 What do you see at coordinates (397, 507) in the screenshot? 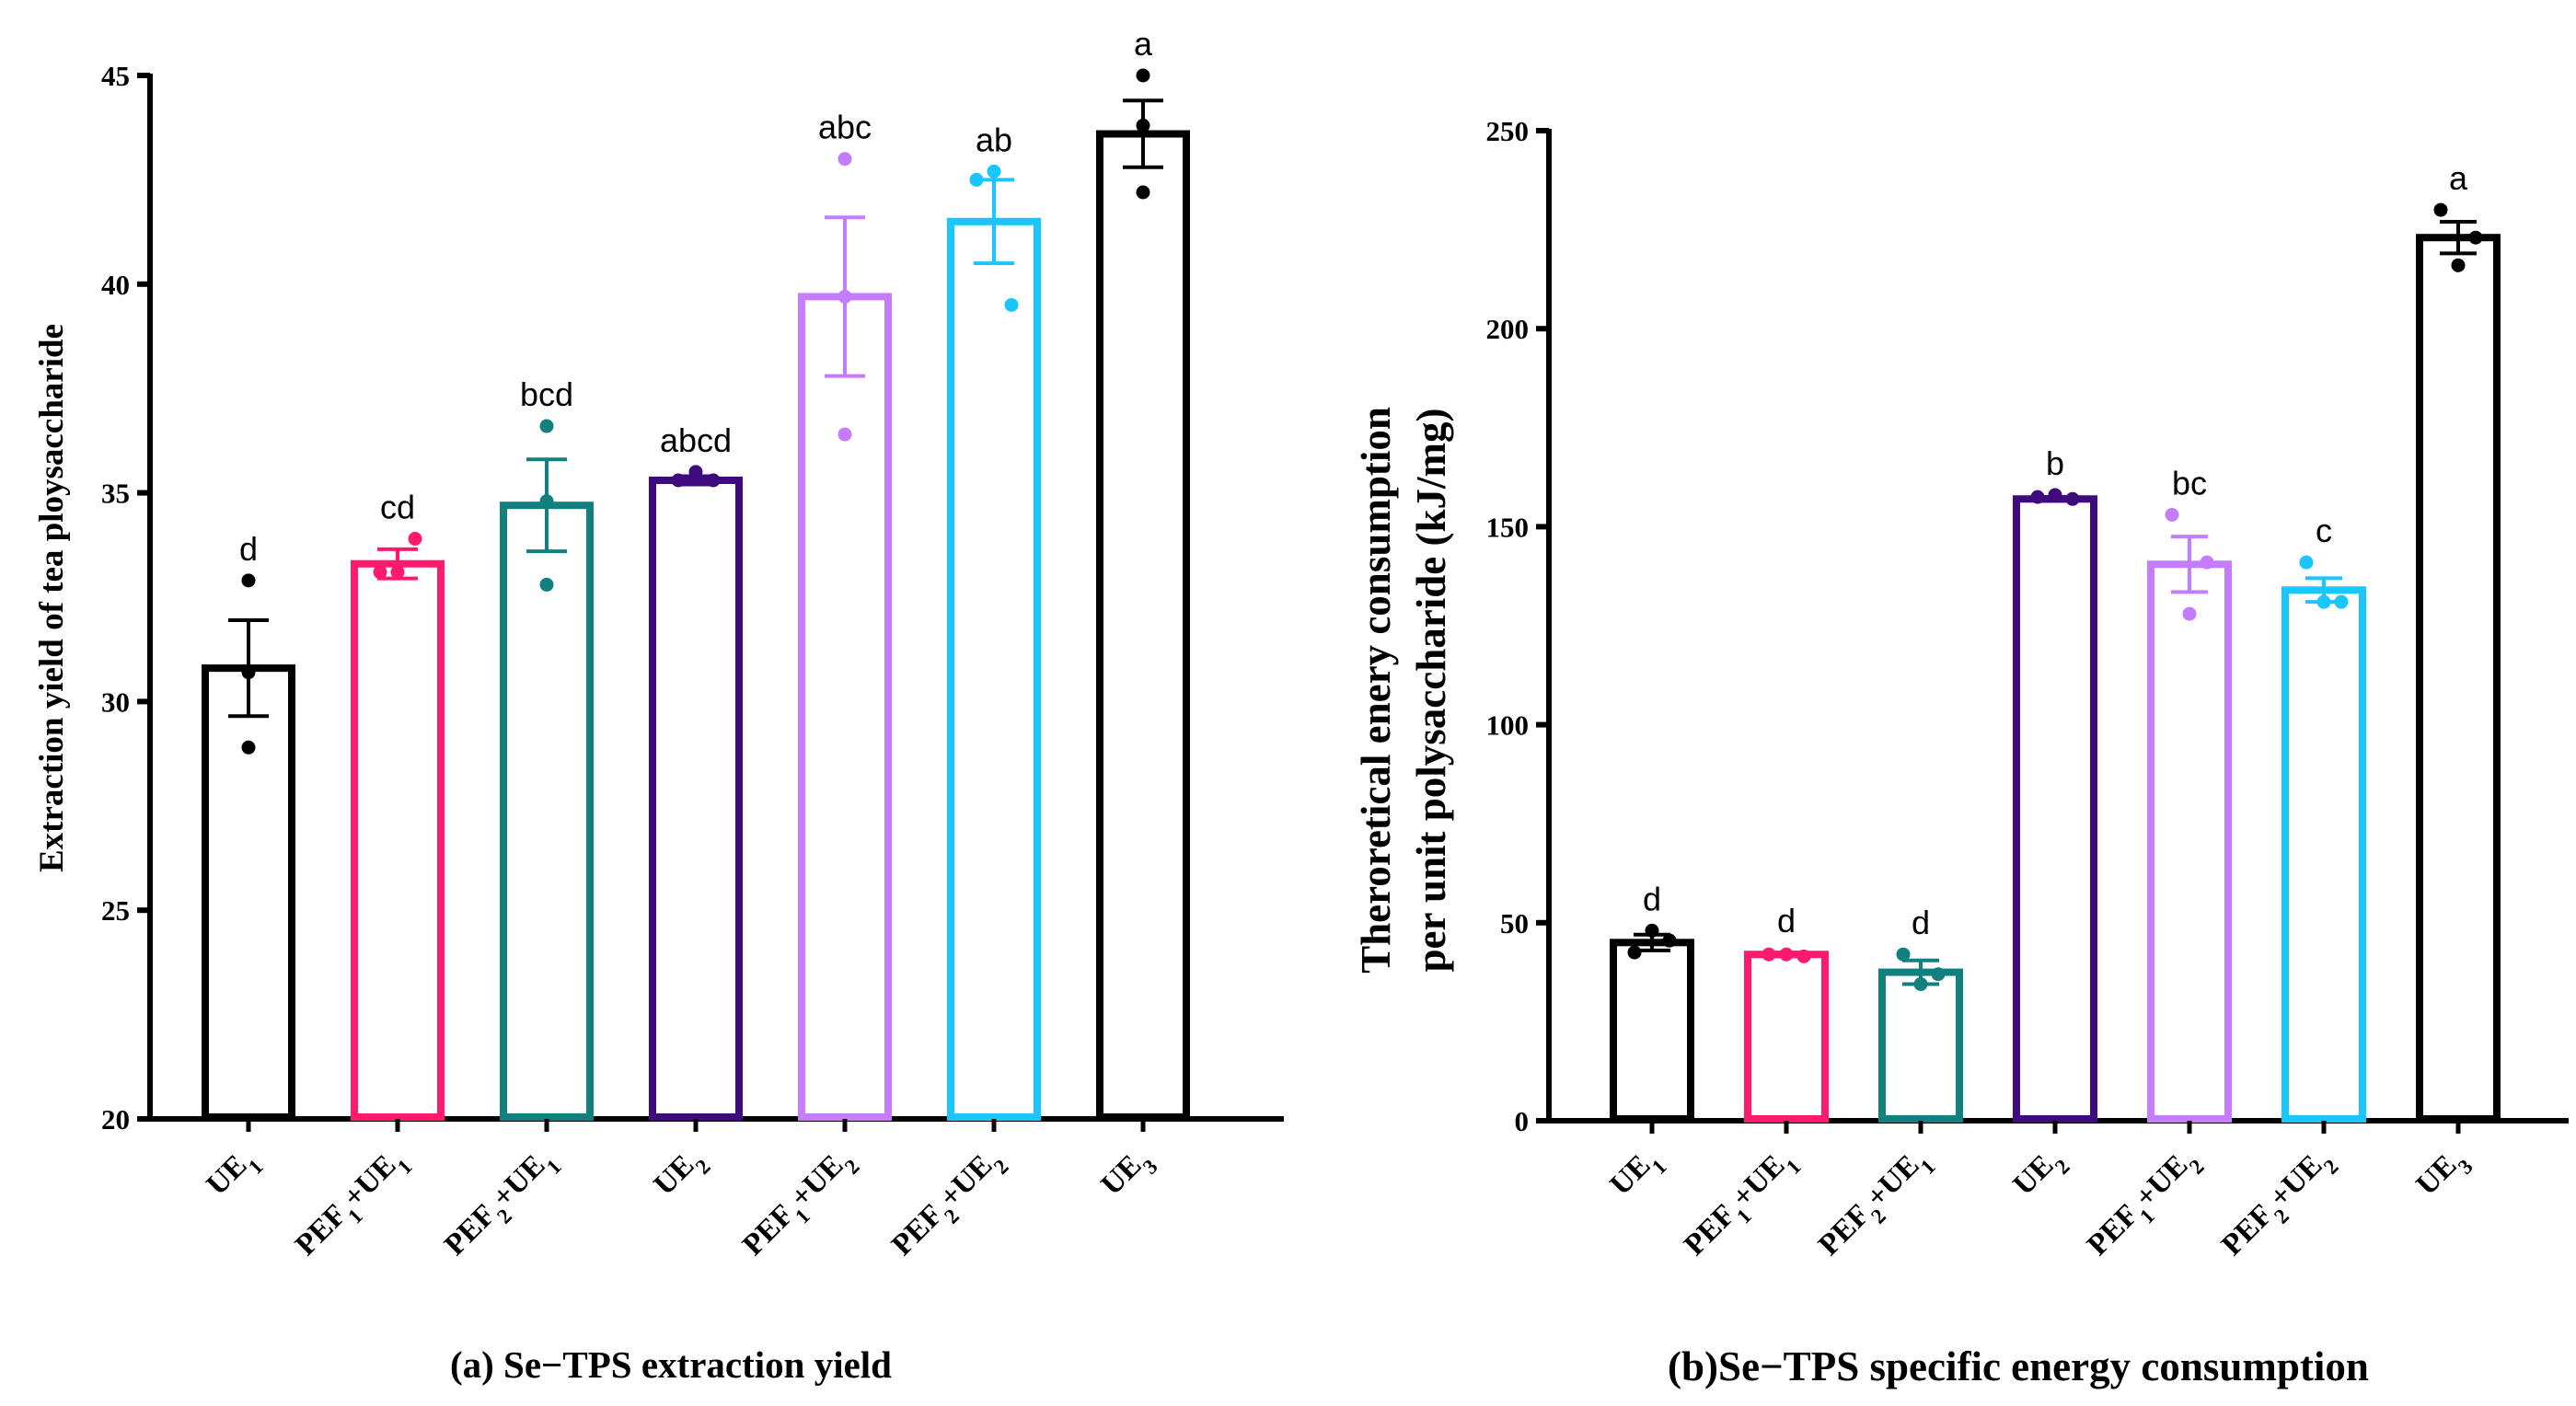
I see `chart-a-significance-label: cd` at bounding box center [397, 507].